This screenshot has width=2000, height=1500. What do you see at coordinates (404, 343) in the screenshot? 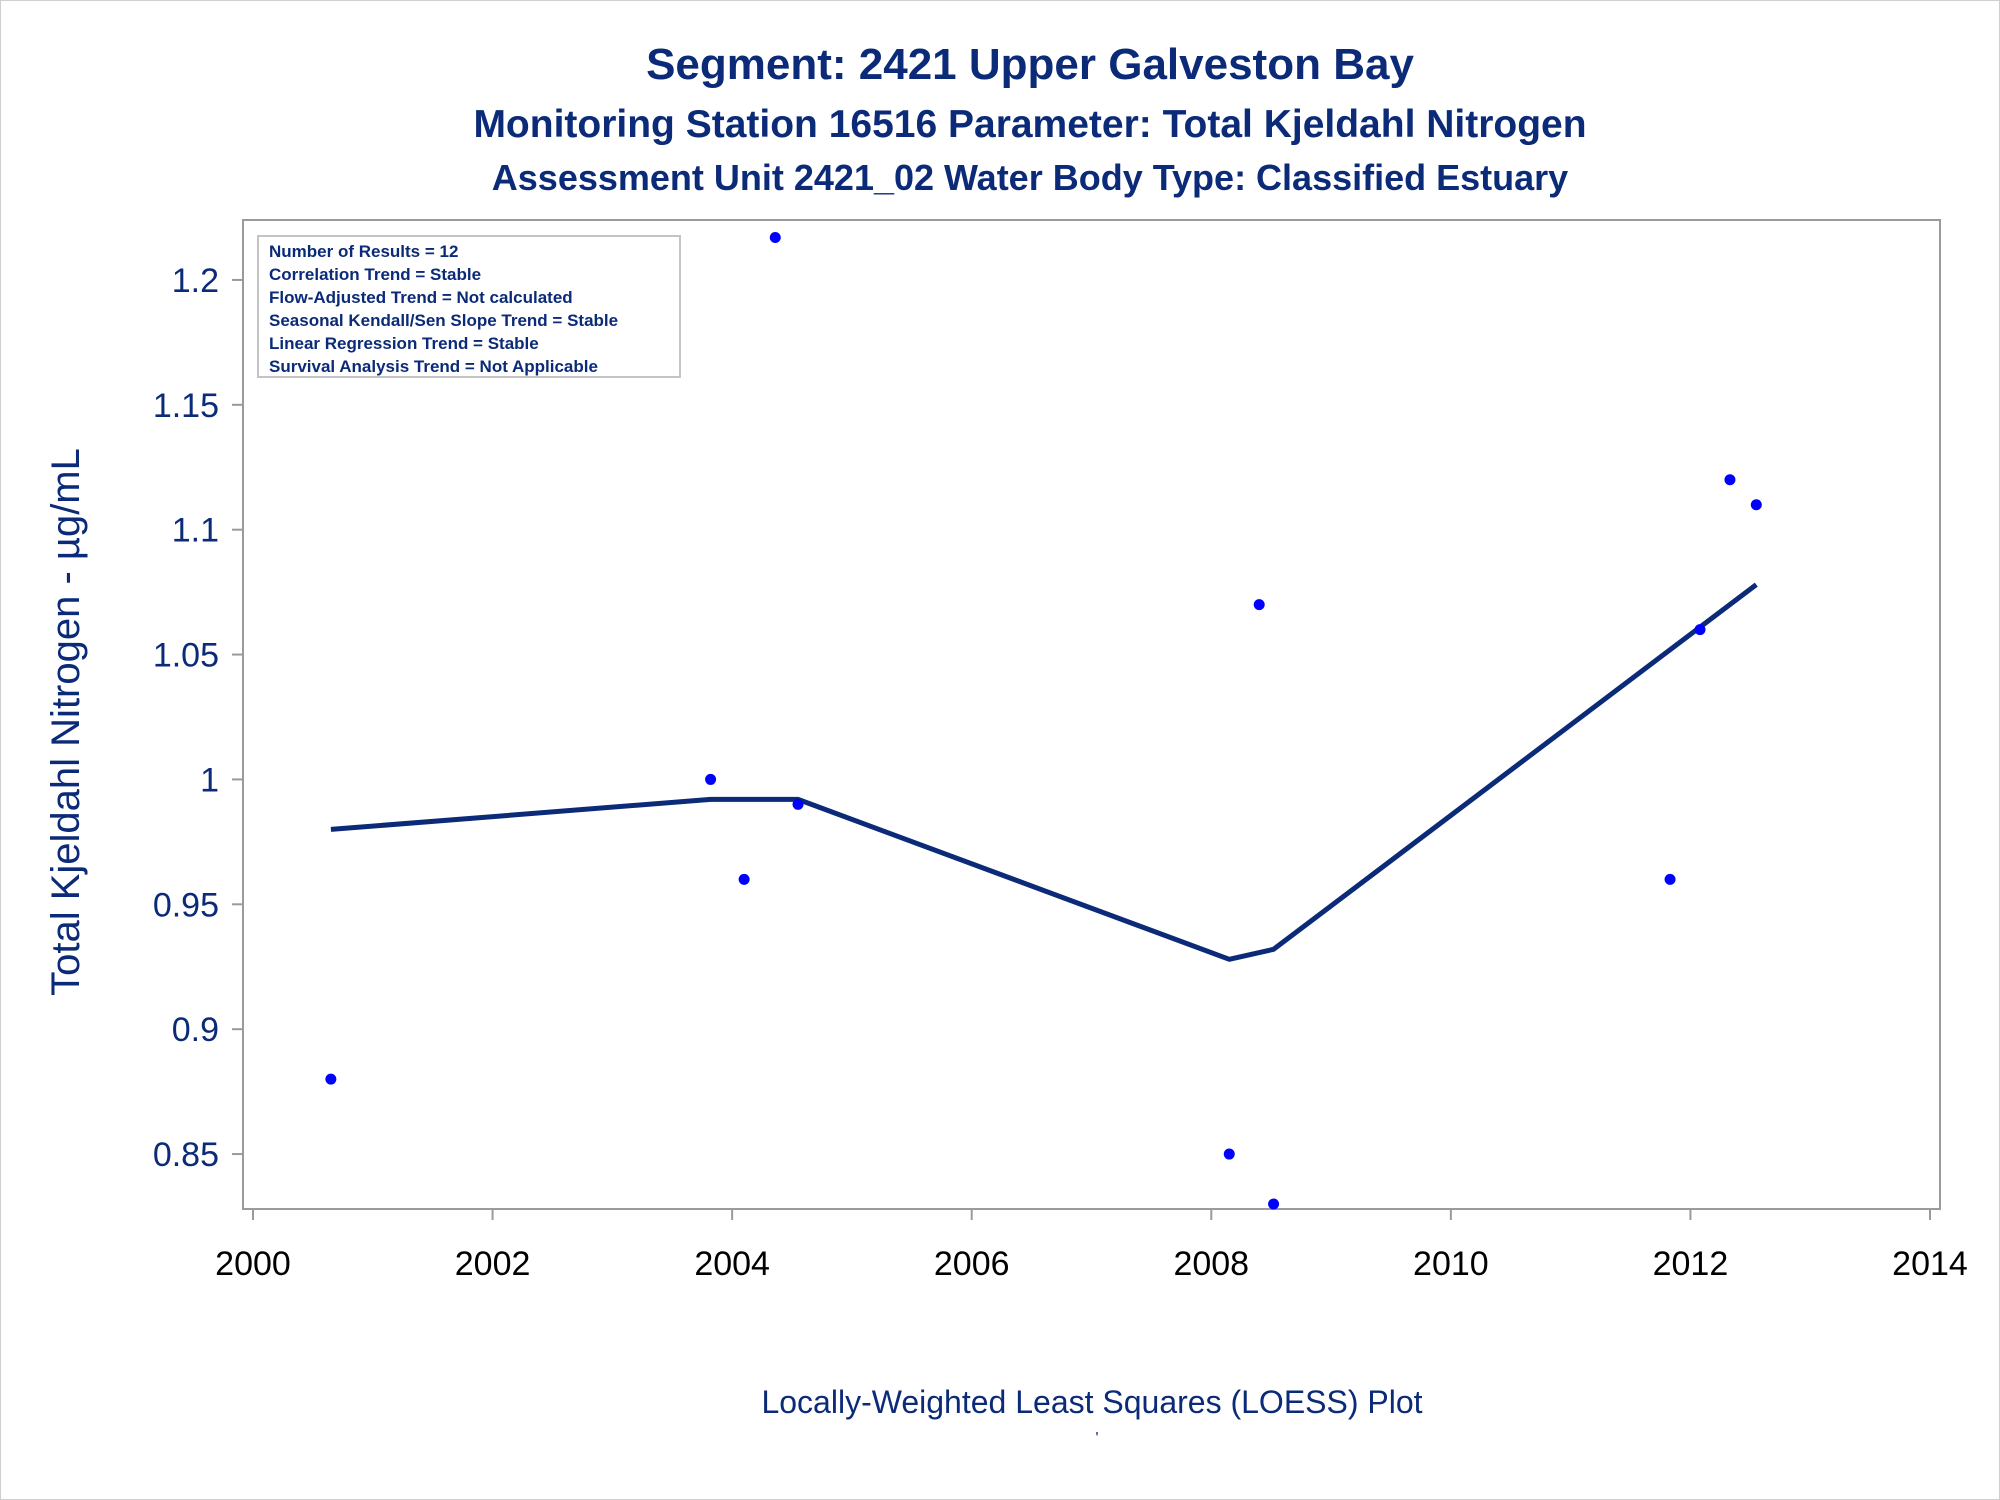
I see `stats-line: Linear Regression Trend = Stable` at bounding box center [404, 343].